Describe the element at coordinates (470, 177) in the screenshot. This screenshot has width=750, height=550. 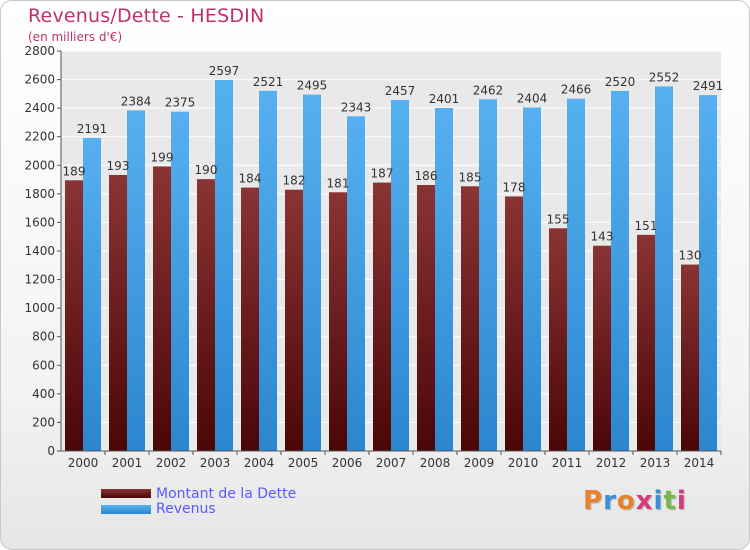
I see `data-label-dette: 185` at that location.